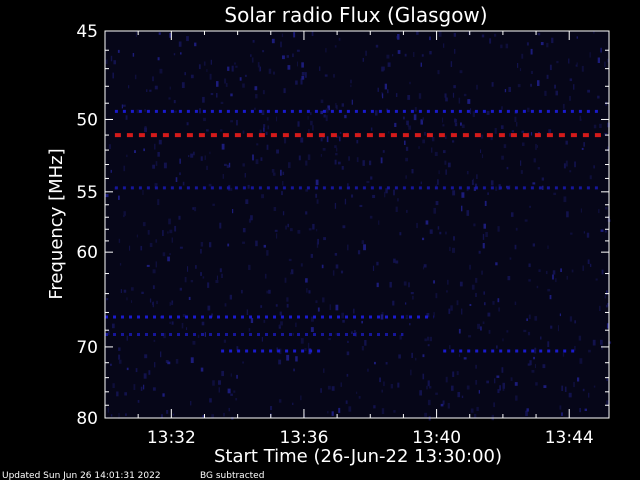 Image resolution: width=640 pixels, height=480 pixels. I want to click on y-tick-label: 45, so click(87, 32).